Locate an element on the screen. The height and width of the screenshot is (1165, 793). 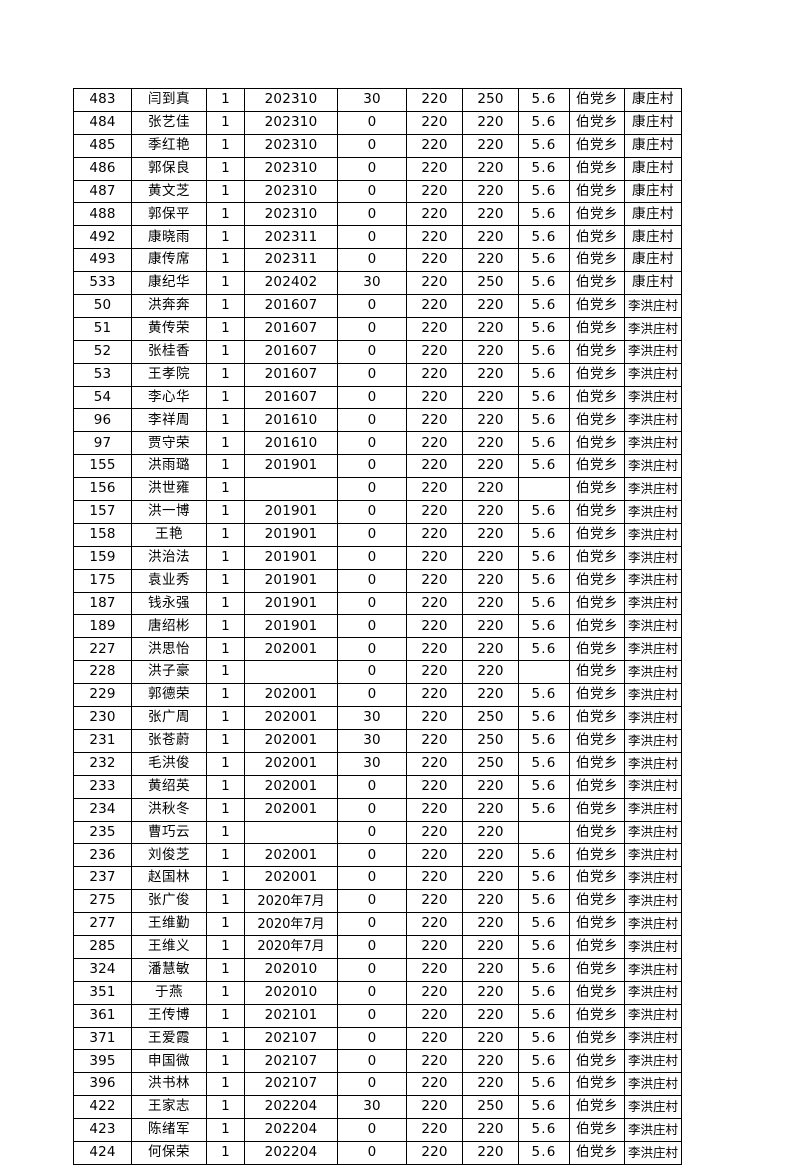
cell-serial-number: 486 is located at coordinates (102, 168).